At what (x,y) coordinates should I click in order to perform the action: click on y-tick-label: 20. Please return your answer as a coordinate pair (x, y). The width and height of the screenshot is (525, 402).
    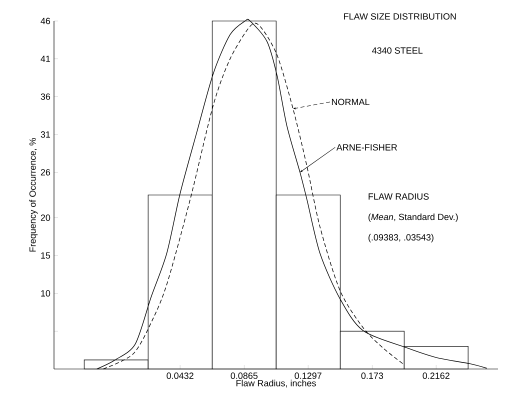
    Looking at the image, I should click on (45, 217).